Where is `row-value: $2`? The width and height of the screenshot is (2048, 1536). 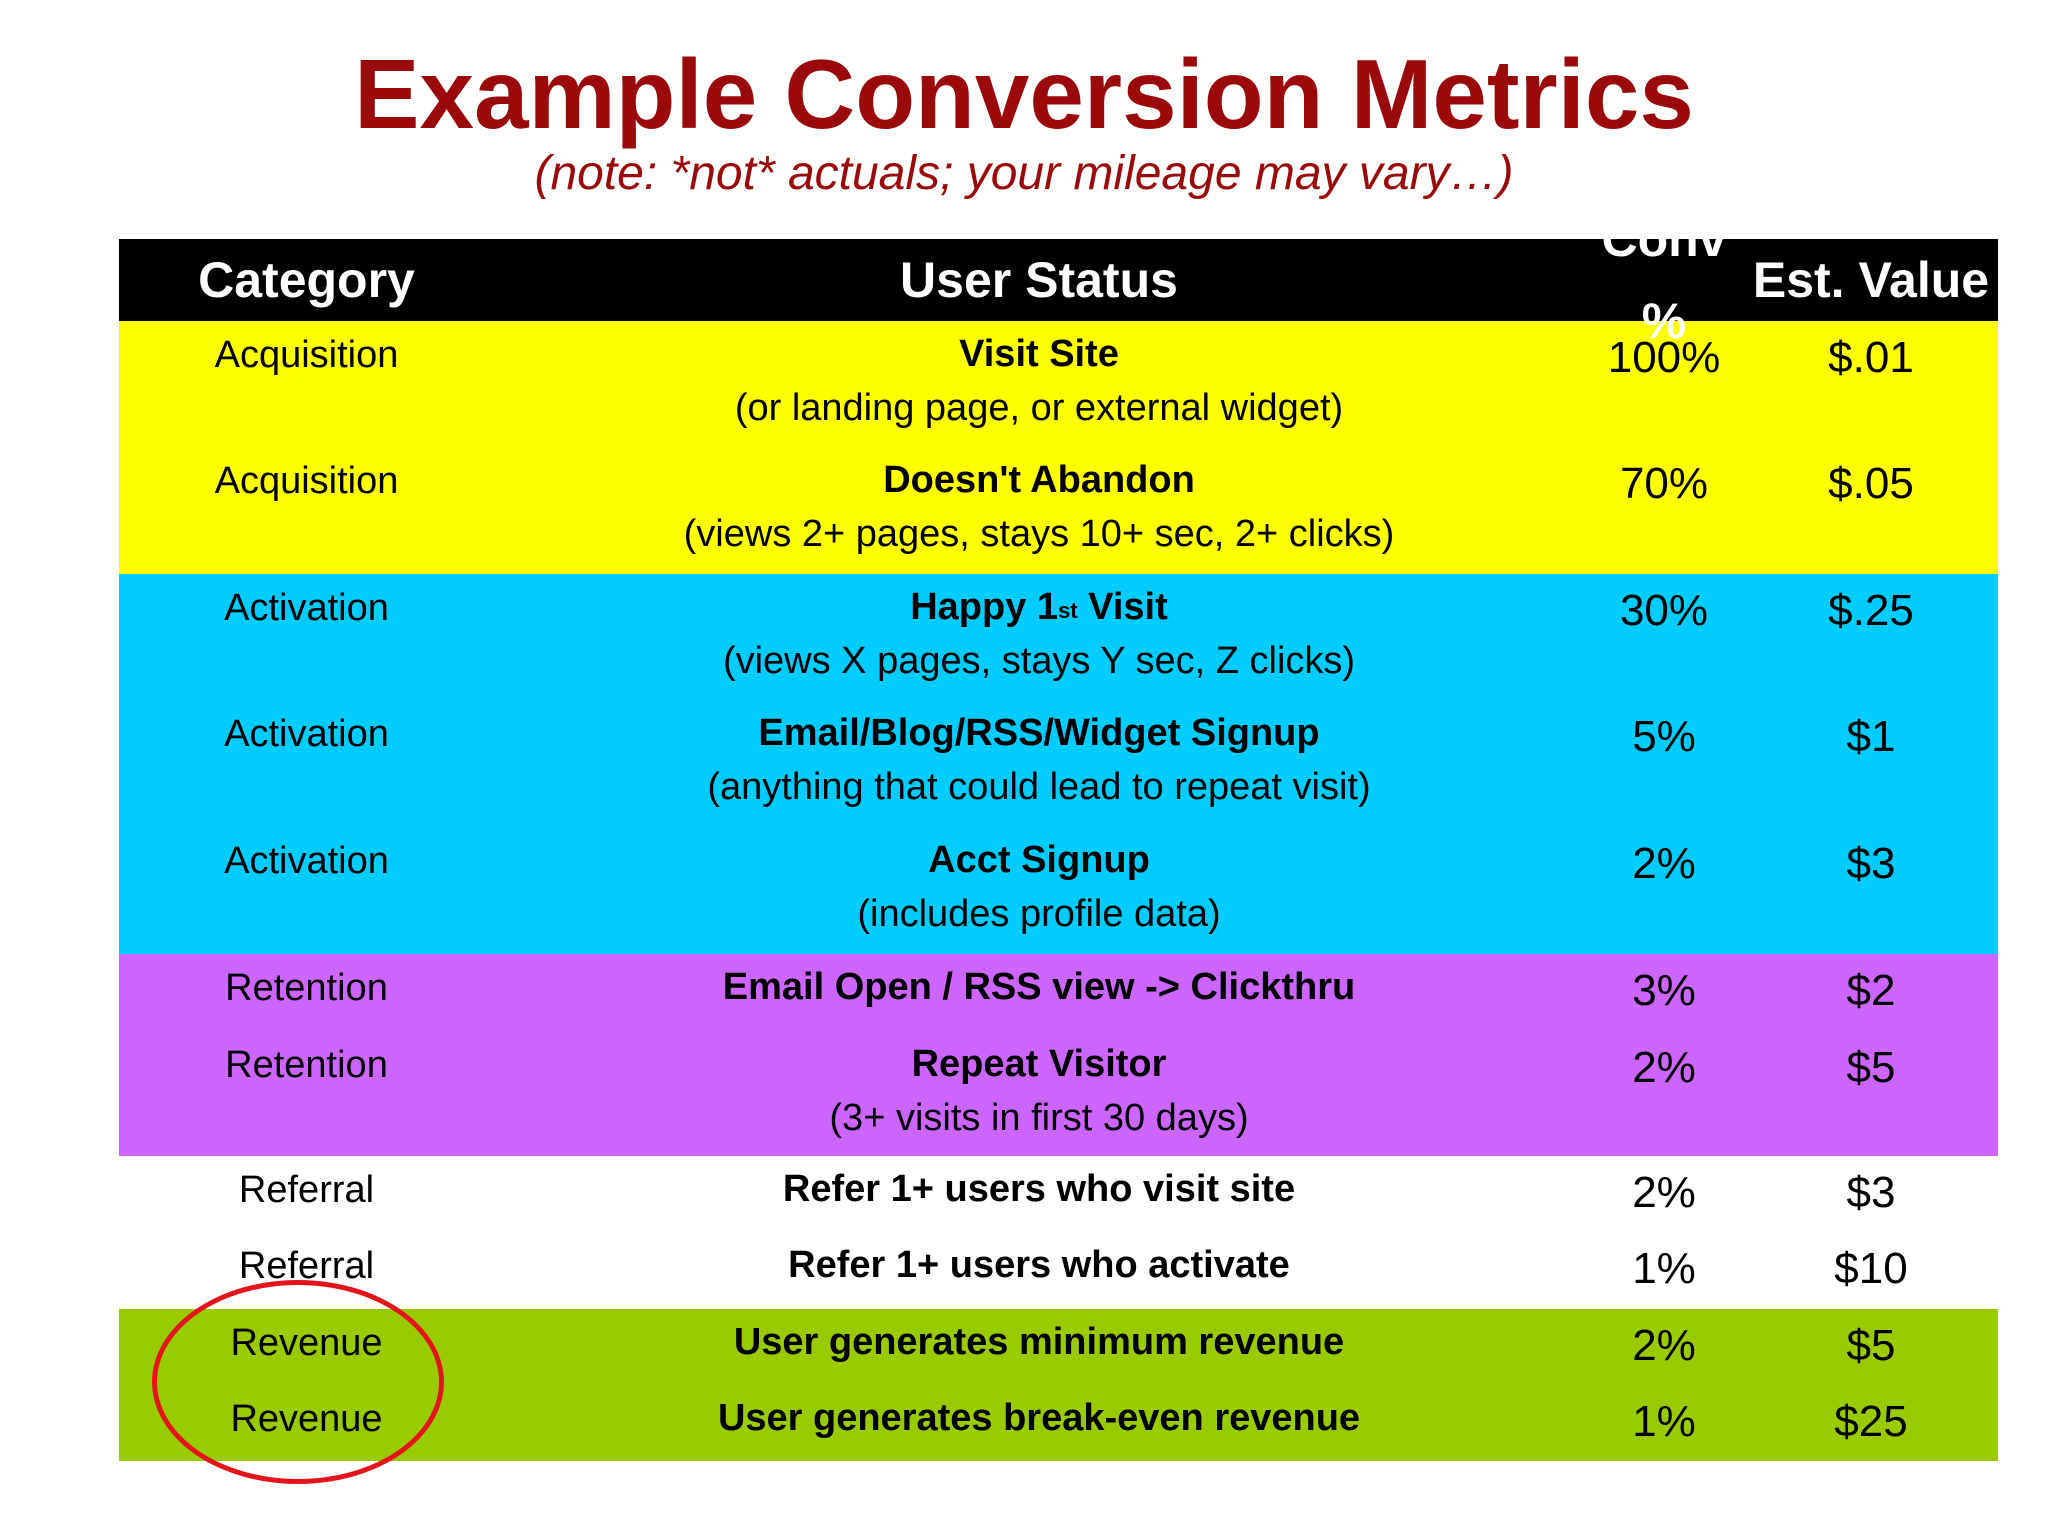
row-value: $2 is located at coordinates (1871, 990).